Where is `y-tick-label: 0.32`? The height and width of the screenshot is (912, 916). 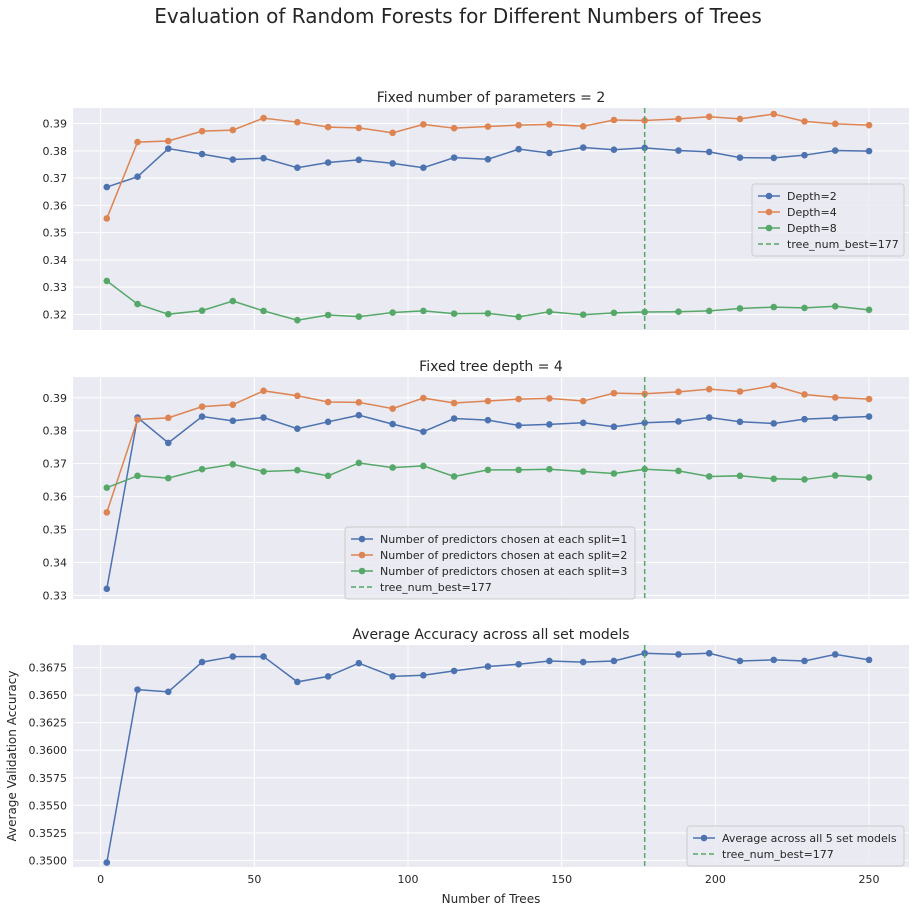 y-tick-label: 0.32 is located at coordinates (55, 314).